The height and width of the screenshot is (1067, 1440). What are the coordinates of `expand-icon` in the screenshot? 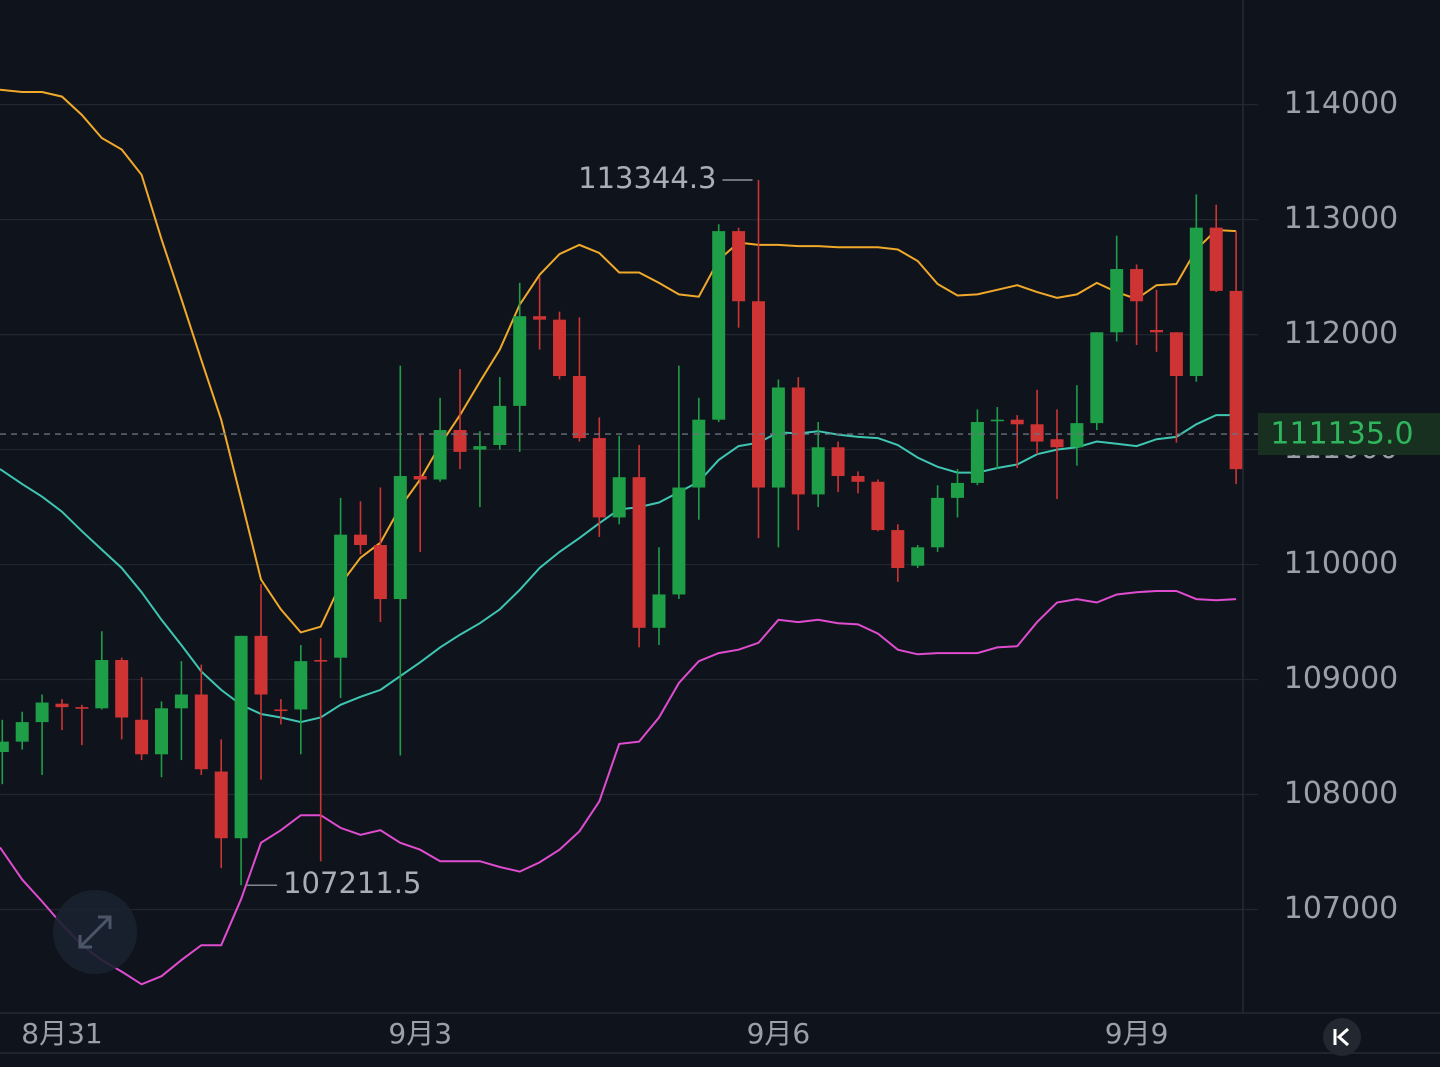 It's located at (95, 932).